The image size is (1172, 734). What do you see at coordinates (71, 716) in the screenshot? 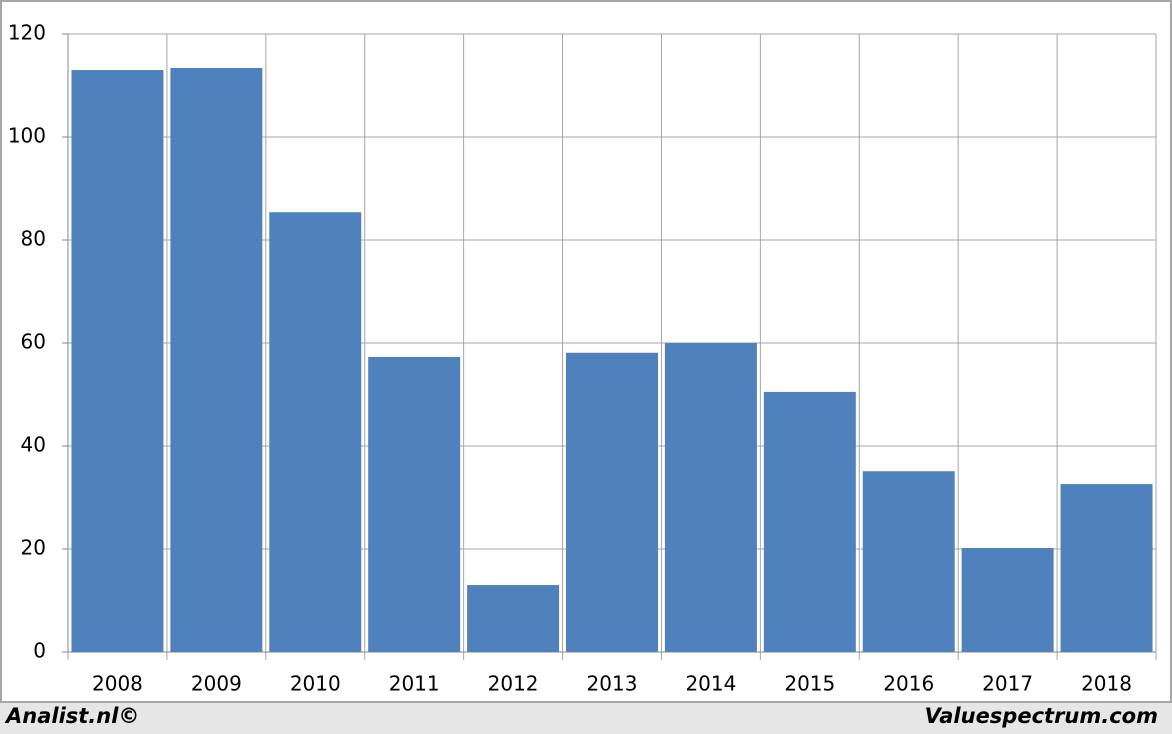
I see `footer-left: Analist.nl©` at bounding box center [71, 716].